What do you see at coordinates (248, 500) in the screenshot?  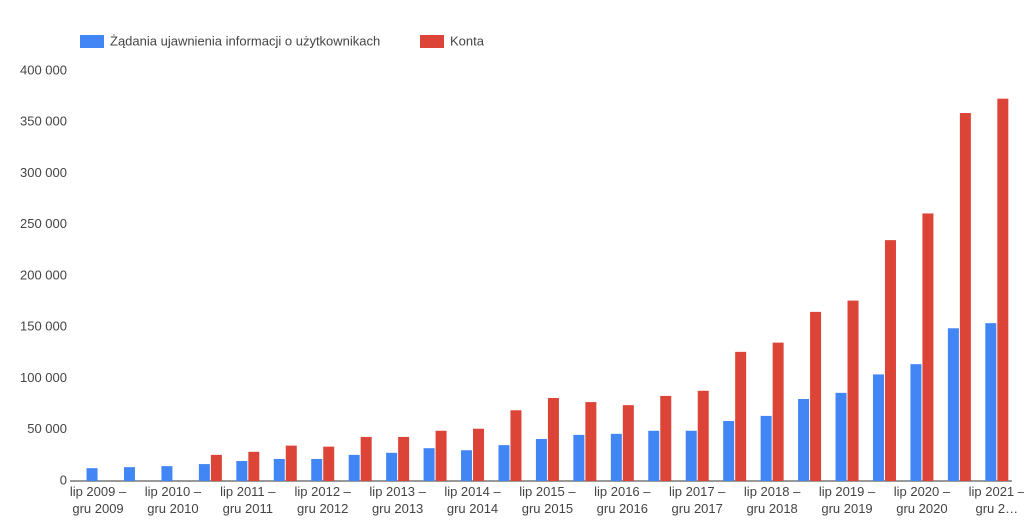 I see `x-tick-label: lip 2011 – gru 2011` at bounding box center [248, 500].